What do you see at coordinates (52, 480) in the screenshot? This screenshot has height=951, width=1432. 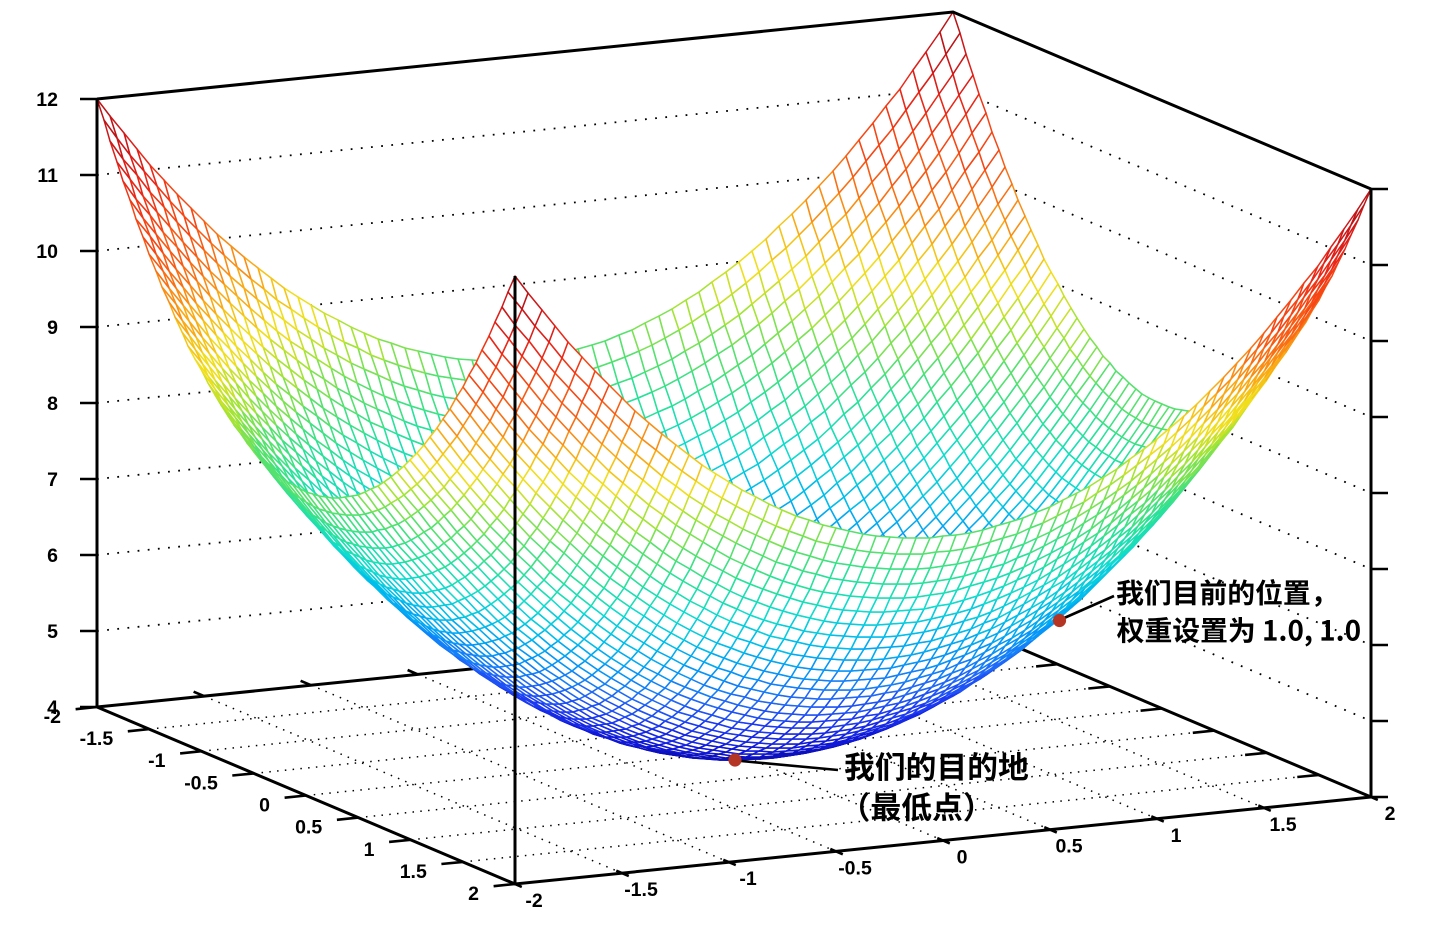 I see `svg-text: 7` at bounding box center [52, 480].